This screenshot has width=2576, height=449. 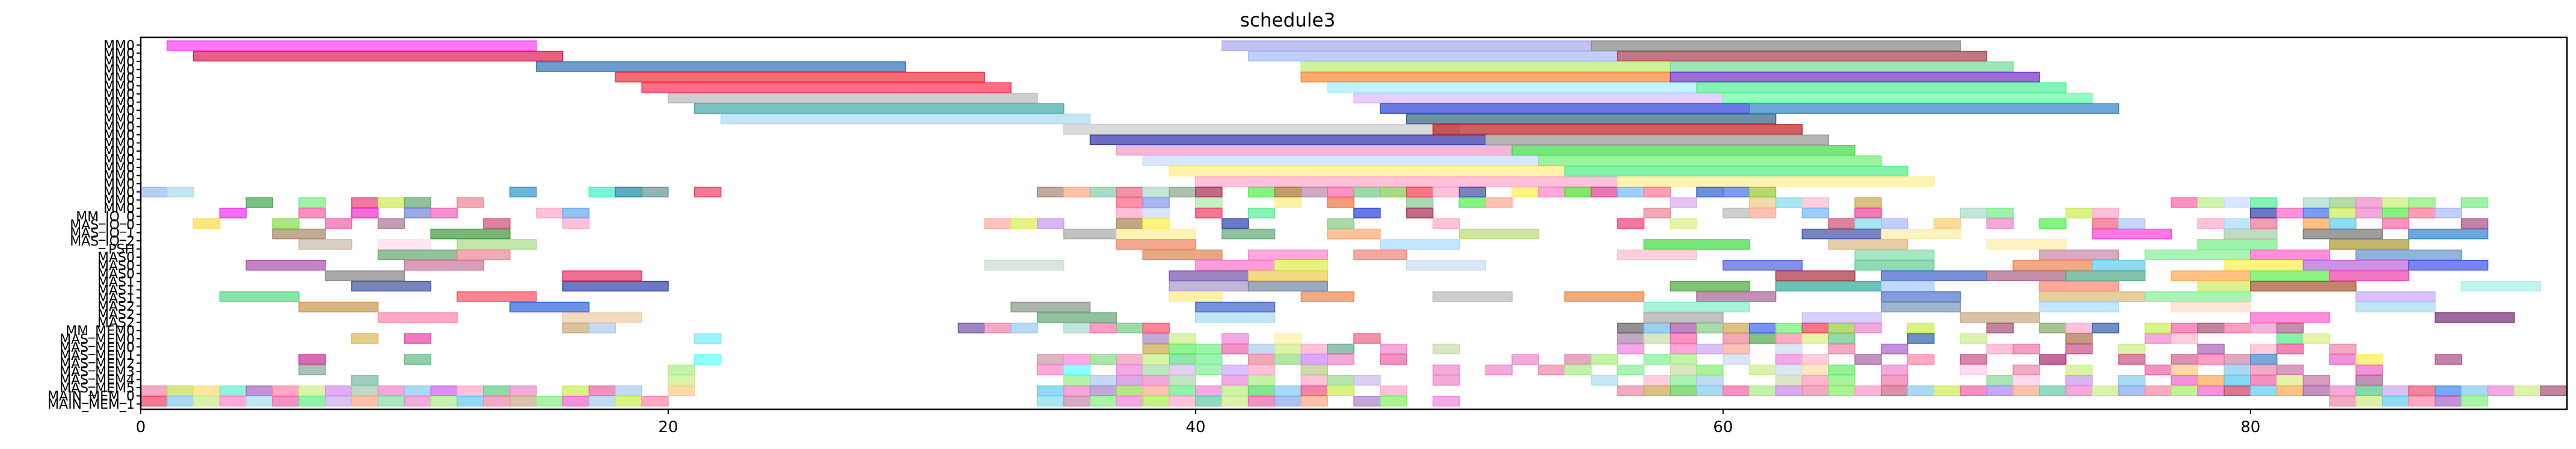 What do you see at coordinates (116, 323) in the screenshot?
I see `y-tick-label: MAS2` at bounding box center [116, 323].